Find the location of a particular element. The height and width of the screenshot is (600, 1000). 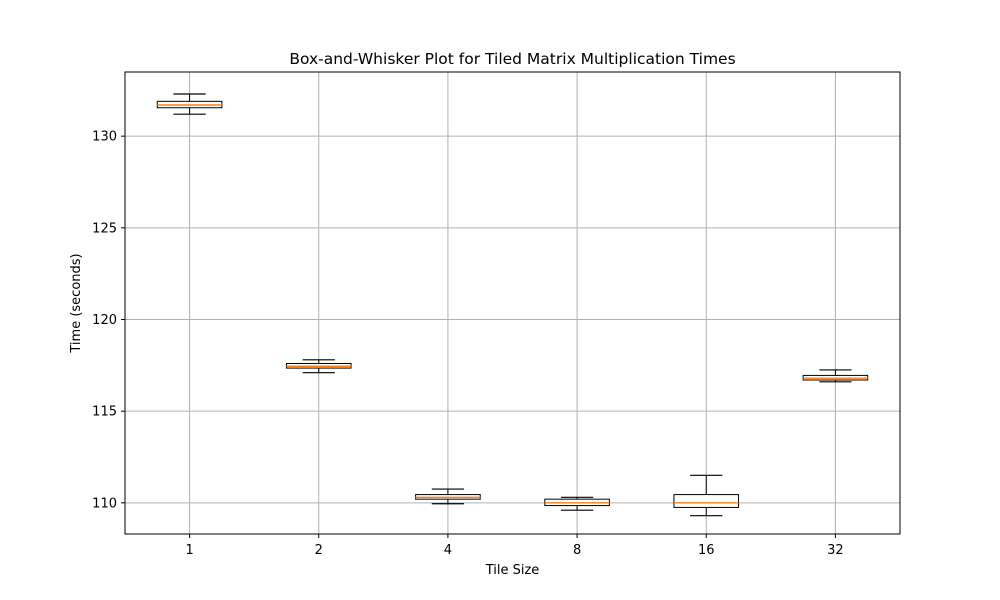

x-tick-label: 16 is located at coordinates (706, 550).